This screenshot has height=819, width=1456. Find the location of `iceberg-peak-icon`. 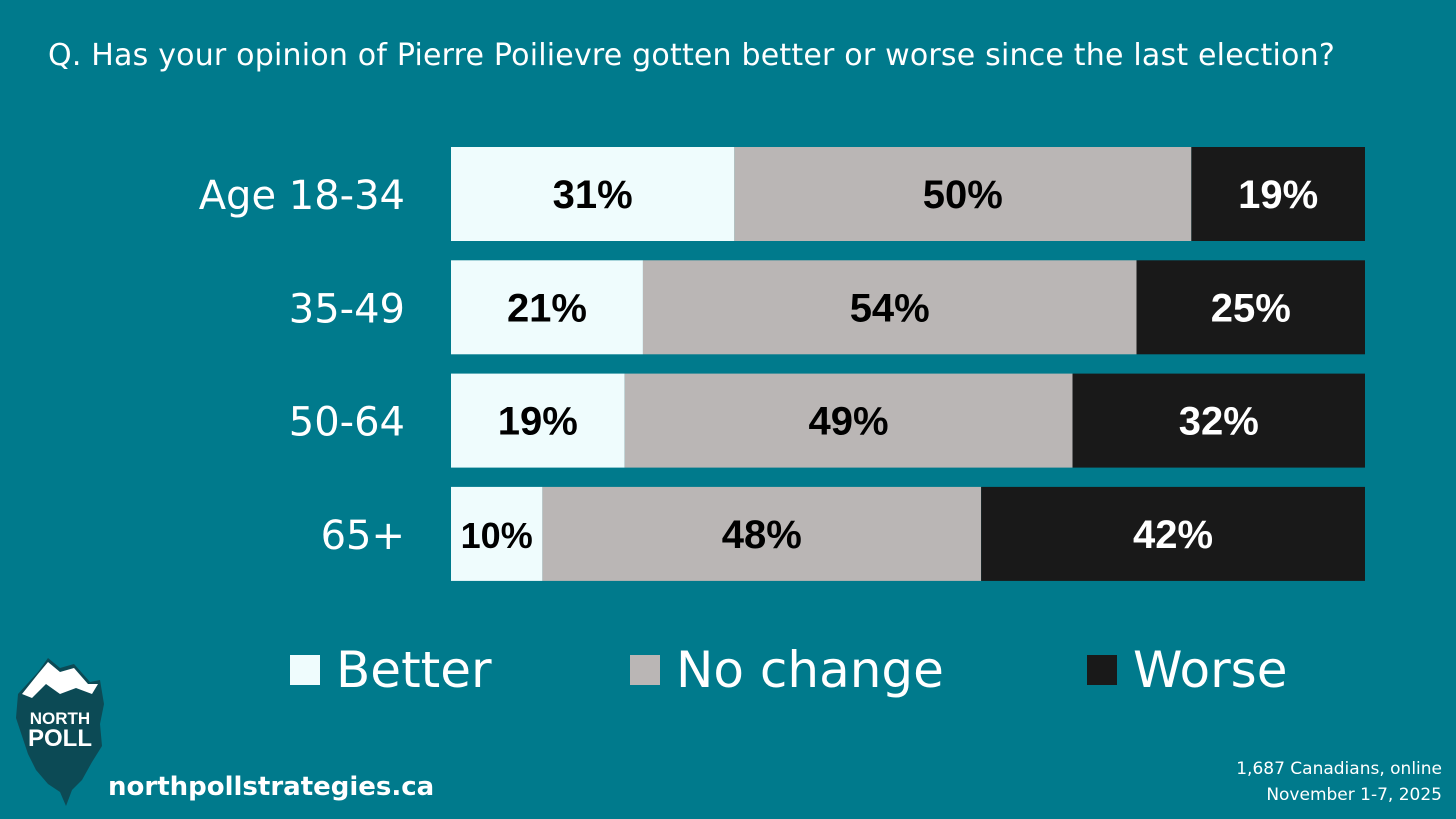

iceberg-peak-icon is located at coordinates (60, 680).